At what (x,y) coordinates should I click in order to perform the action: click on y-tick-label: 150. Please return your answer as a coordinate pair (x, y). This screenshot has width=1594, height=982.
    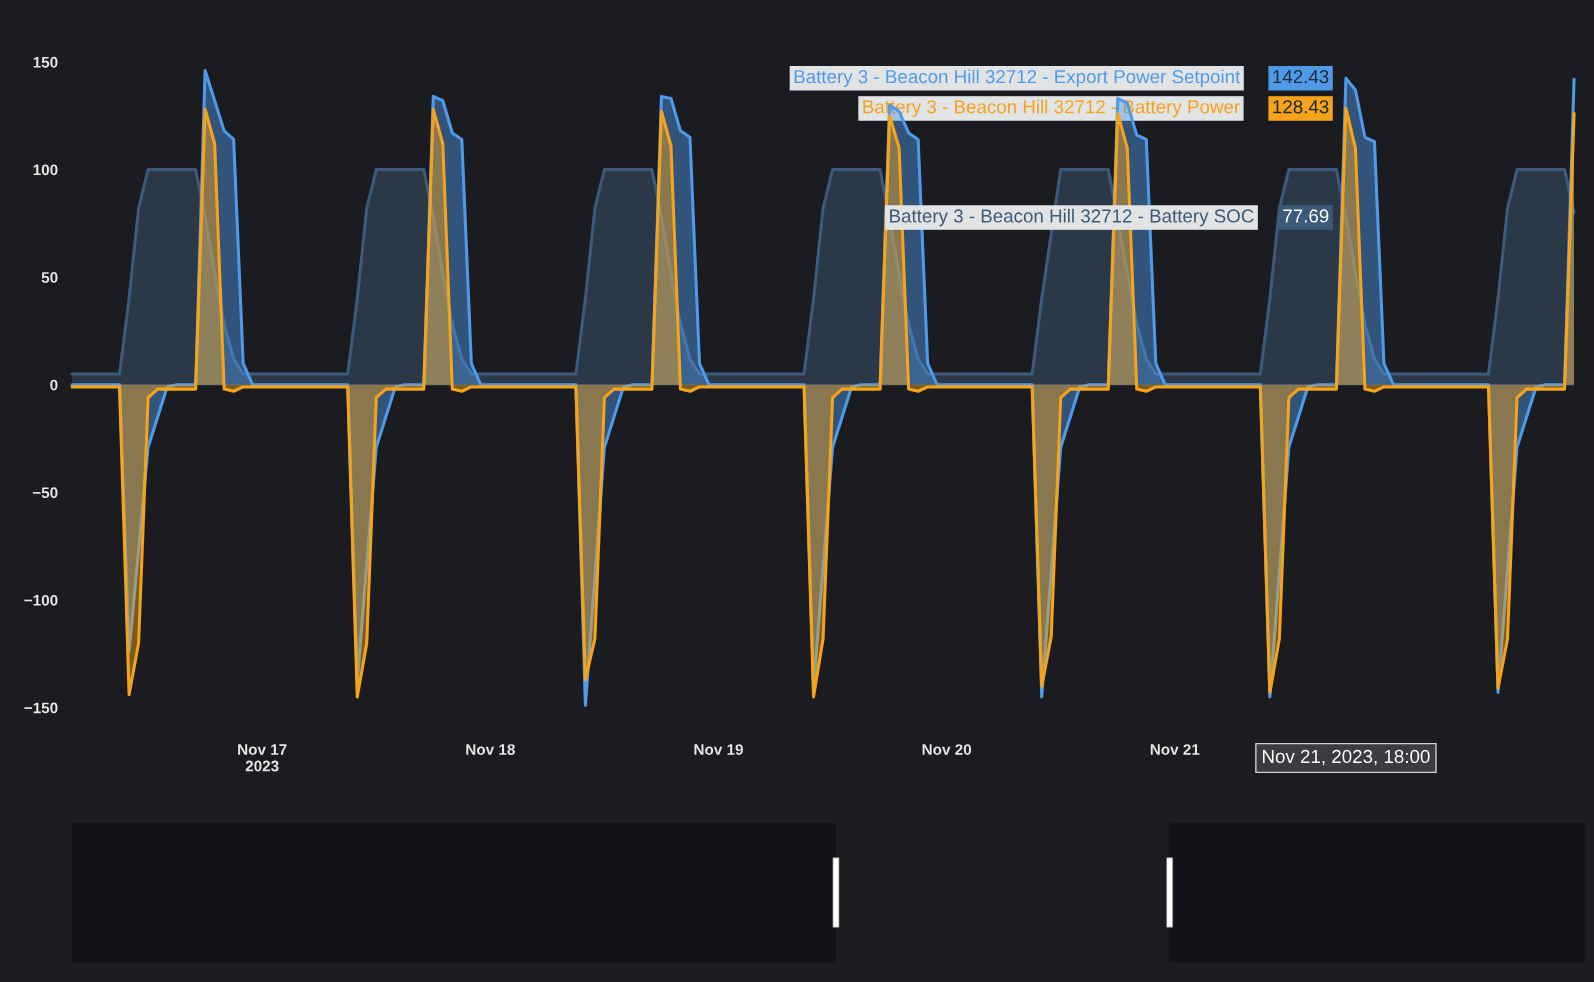
    Looking at the image, I should click on (45, 62).